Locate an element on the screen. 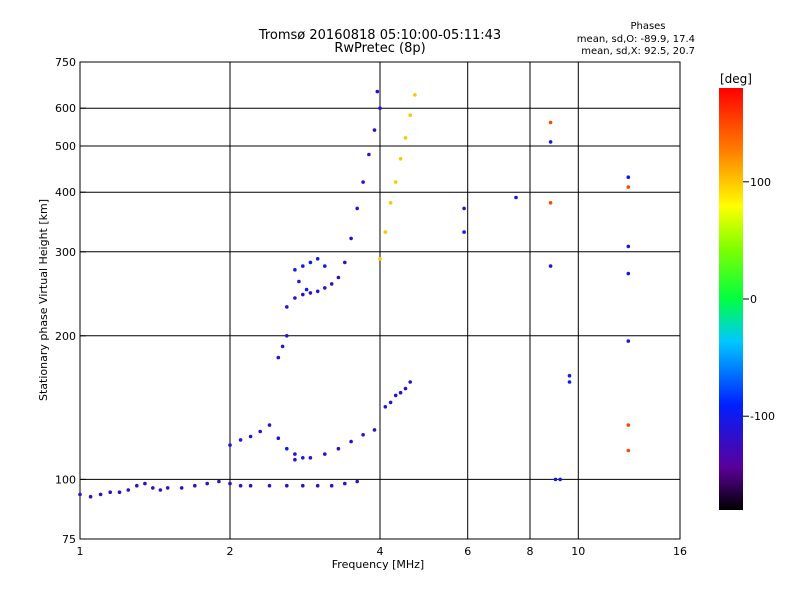  y-tick-label: 200 is located at coordinates (65, 336).